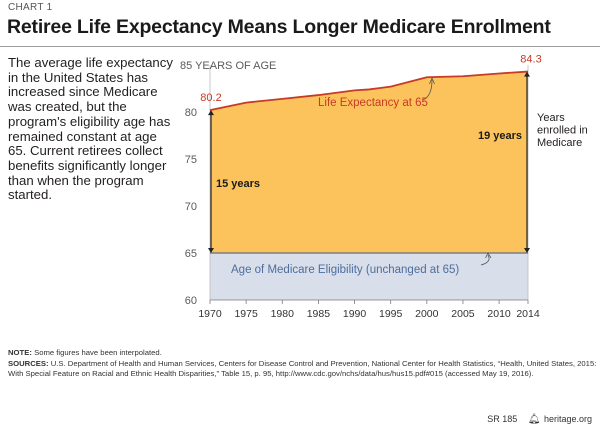 This screenshot has width=600, height=439. Describe the element at coordinates (28, 363) in the screenshot. I see `sources-heading: SOURCES:` at that location.